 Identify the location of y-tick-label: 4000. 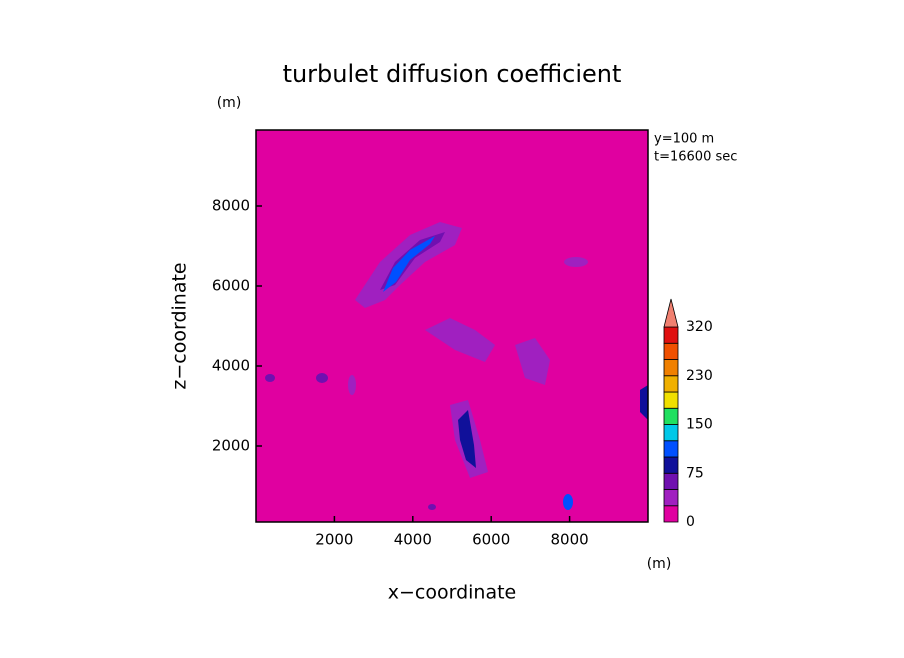
(231, 366).